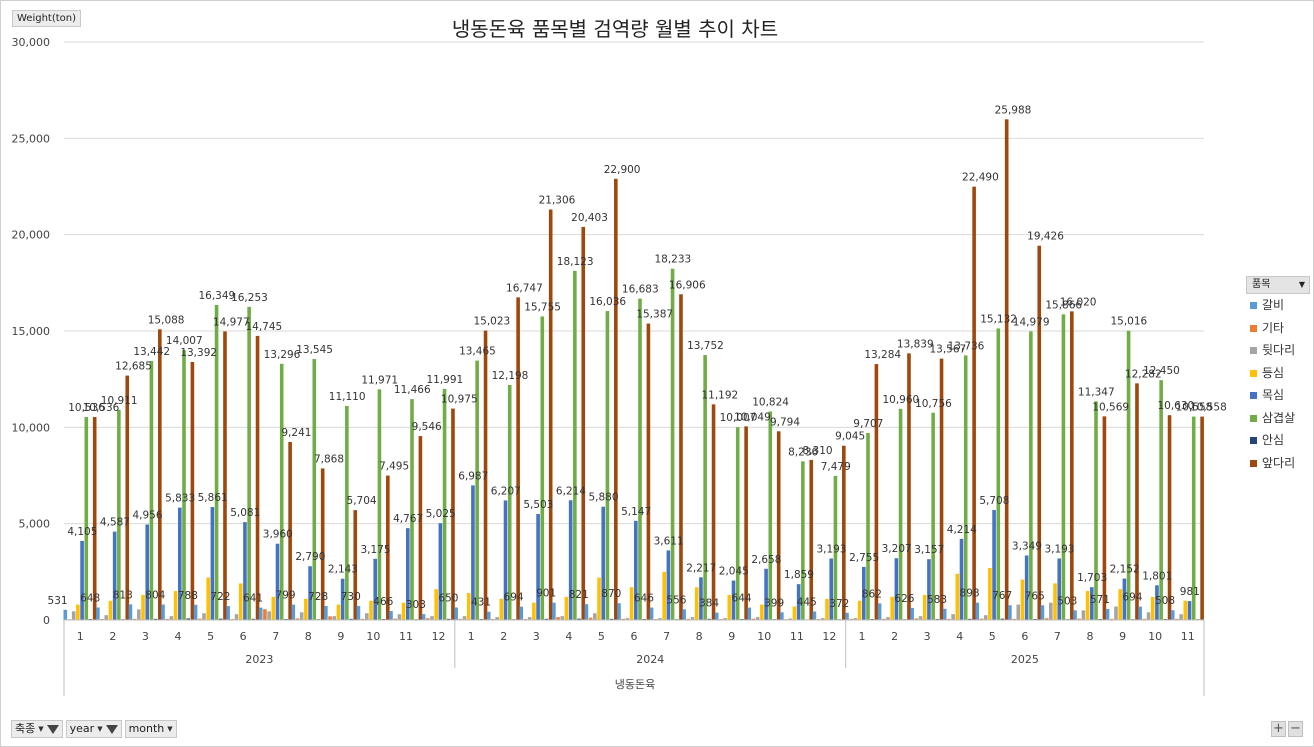  I want to click on filter-button-month: month ▼, so click(150, 729).